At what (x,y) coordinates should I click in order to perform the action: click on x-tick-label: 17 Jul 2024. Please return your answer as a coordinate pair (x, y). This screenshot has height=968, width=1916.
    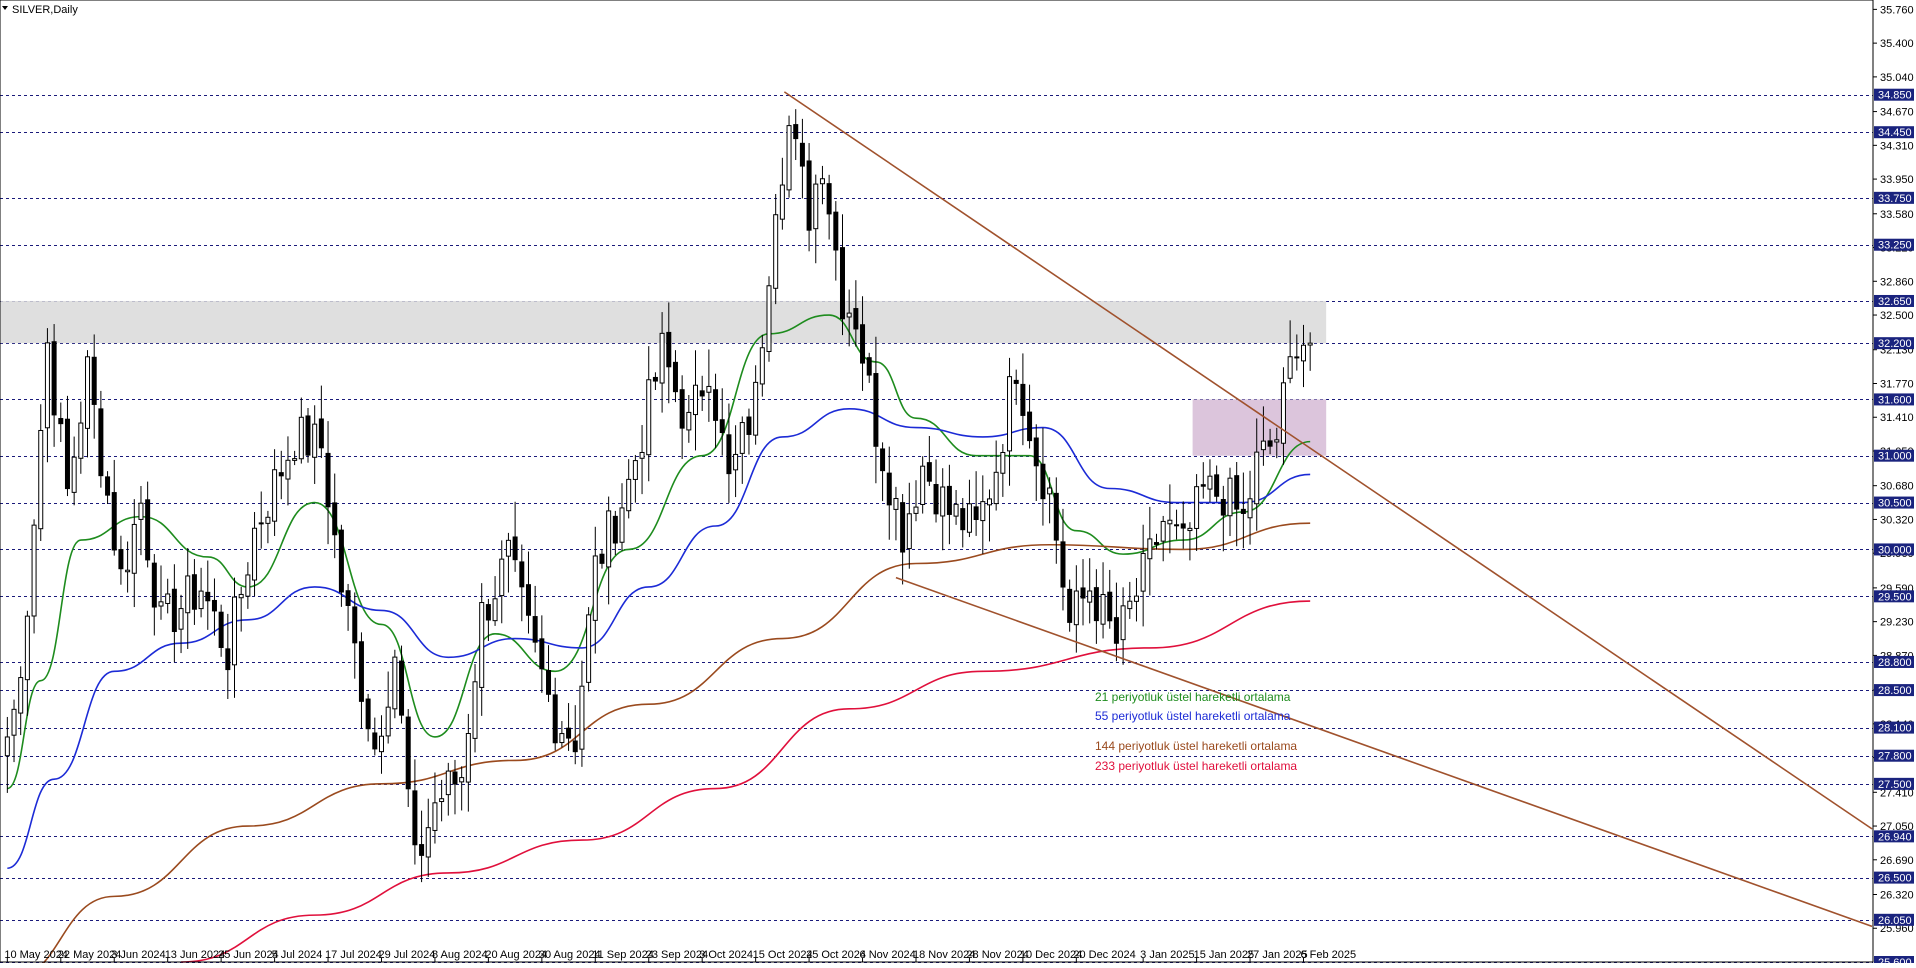
    Looking at the image, I should click on (353, 955).